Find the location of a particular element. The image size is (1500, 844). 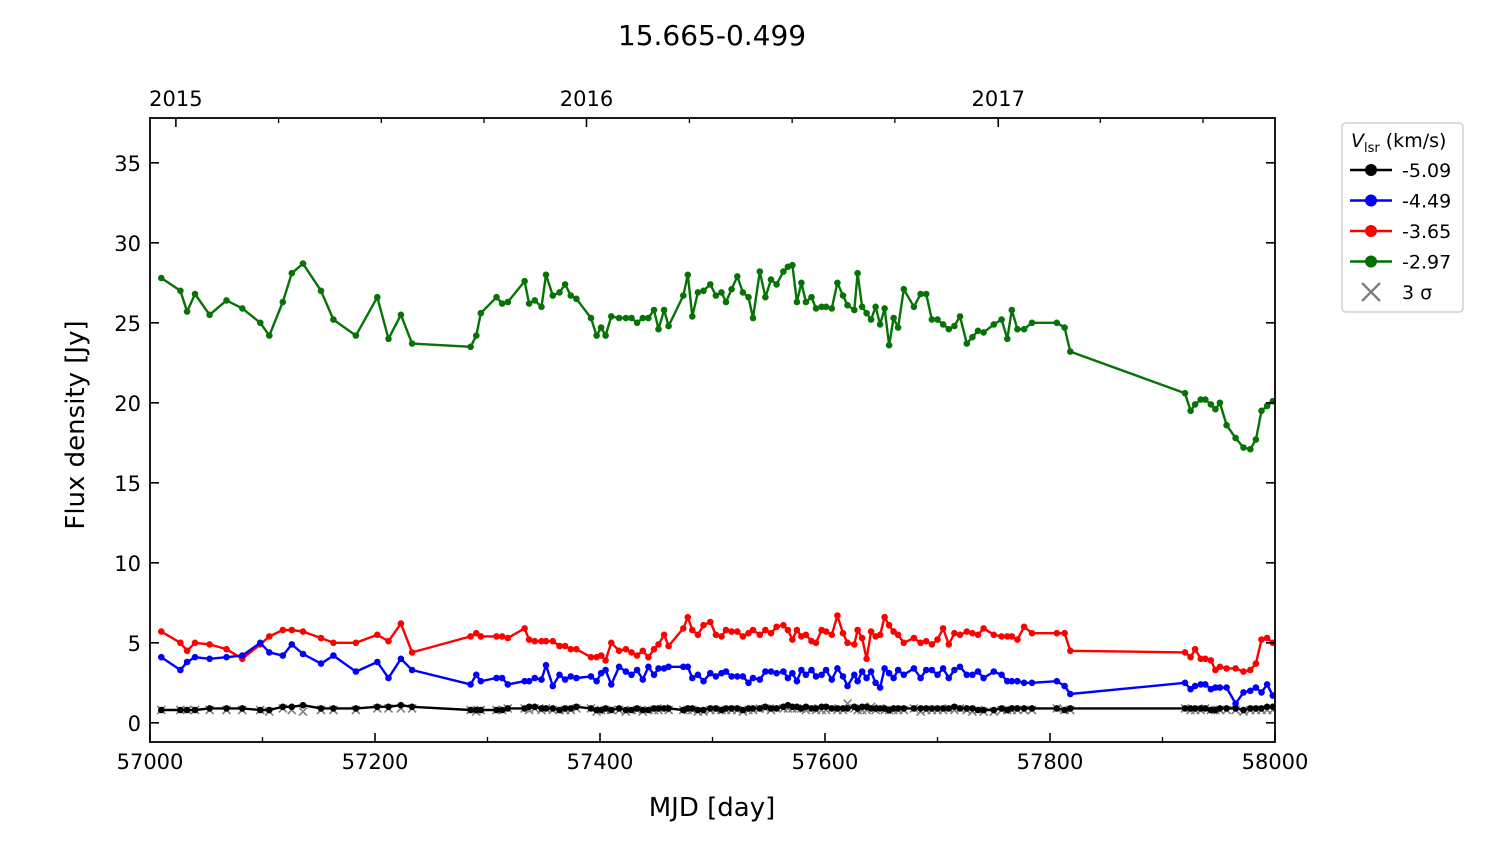

y-tick-label: 15 is located at coordinates (127, 484).